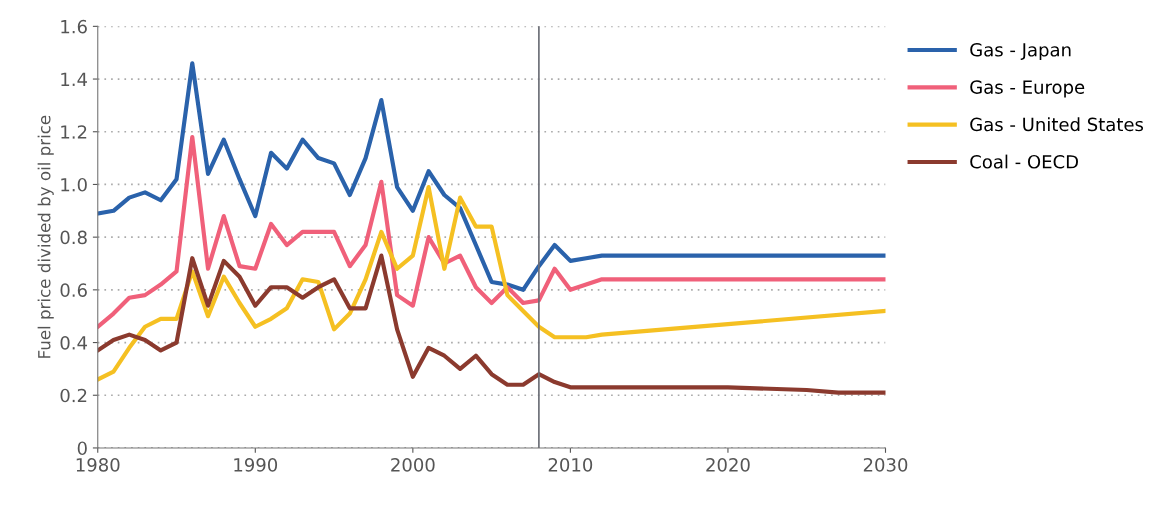  Describe the element at coordinates (1024, 161) in the screenshot. I see `legend-label: Coal - OECD` at that location.